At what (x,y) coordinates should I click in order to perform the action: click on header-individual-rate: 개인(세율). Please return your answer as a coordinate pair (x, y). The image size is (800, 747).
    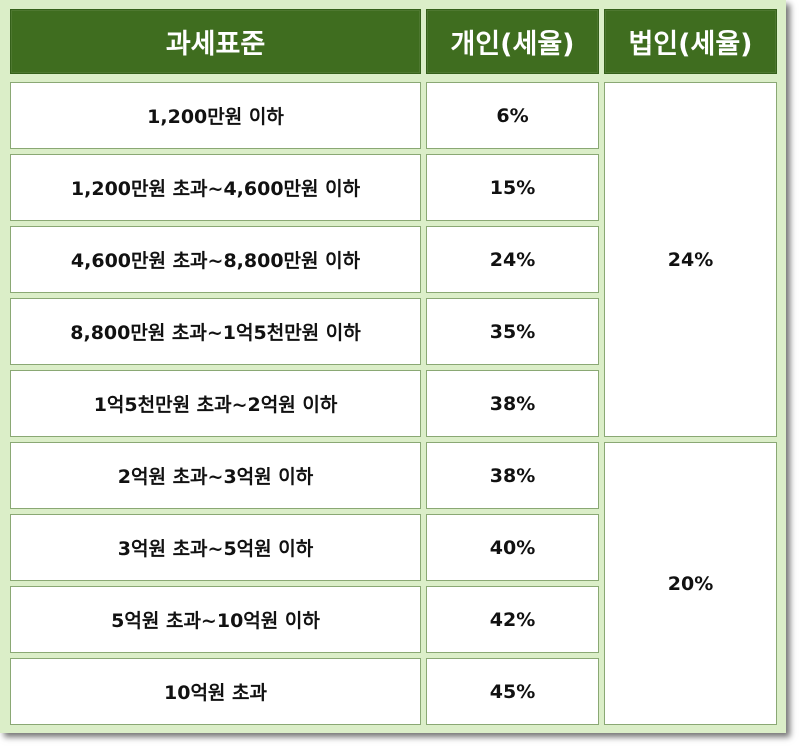
    Looking at the image, I should click on (512, 41).